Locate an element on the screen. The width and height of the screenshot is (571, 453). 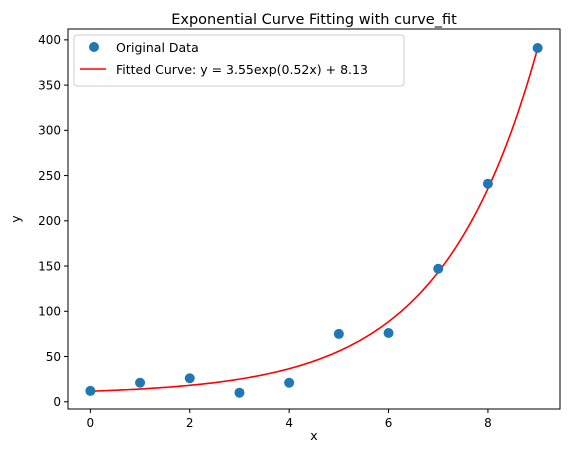
x-tick-label: 2 is located at coordinates (190, 423).